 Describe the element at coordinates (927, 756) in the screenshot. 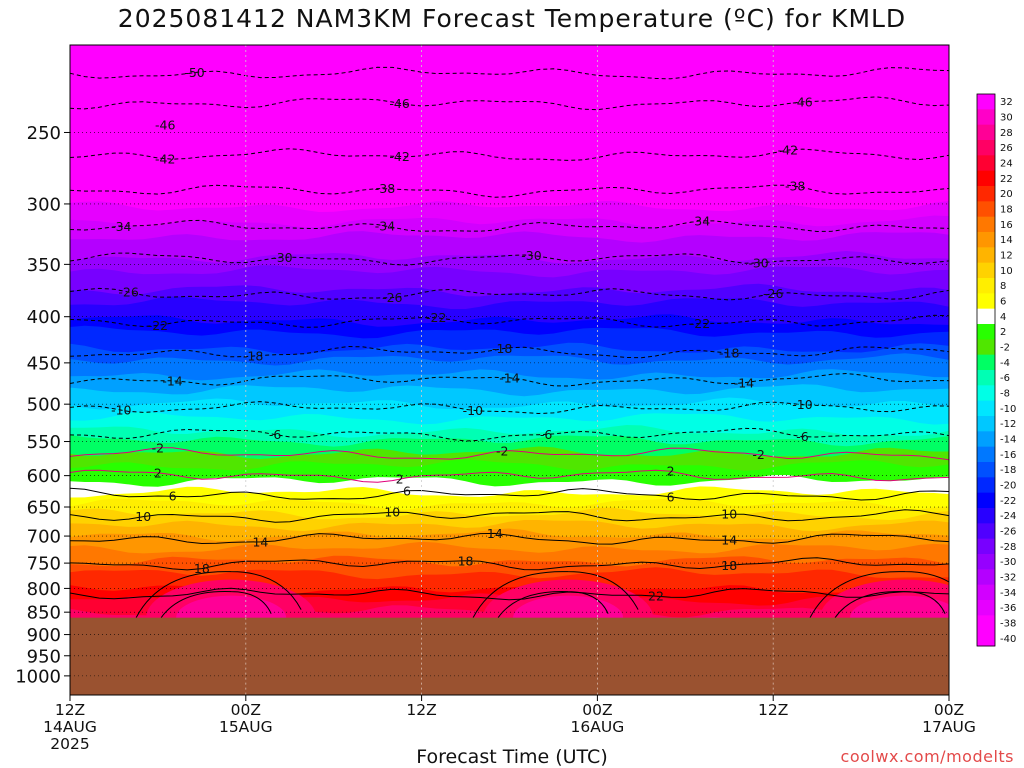

I see `credit-text: coolwx.com/modelts` at that location.